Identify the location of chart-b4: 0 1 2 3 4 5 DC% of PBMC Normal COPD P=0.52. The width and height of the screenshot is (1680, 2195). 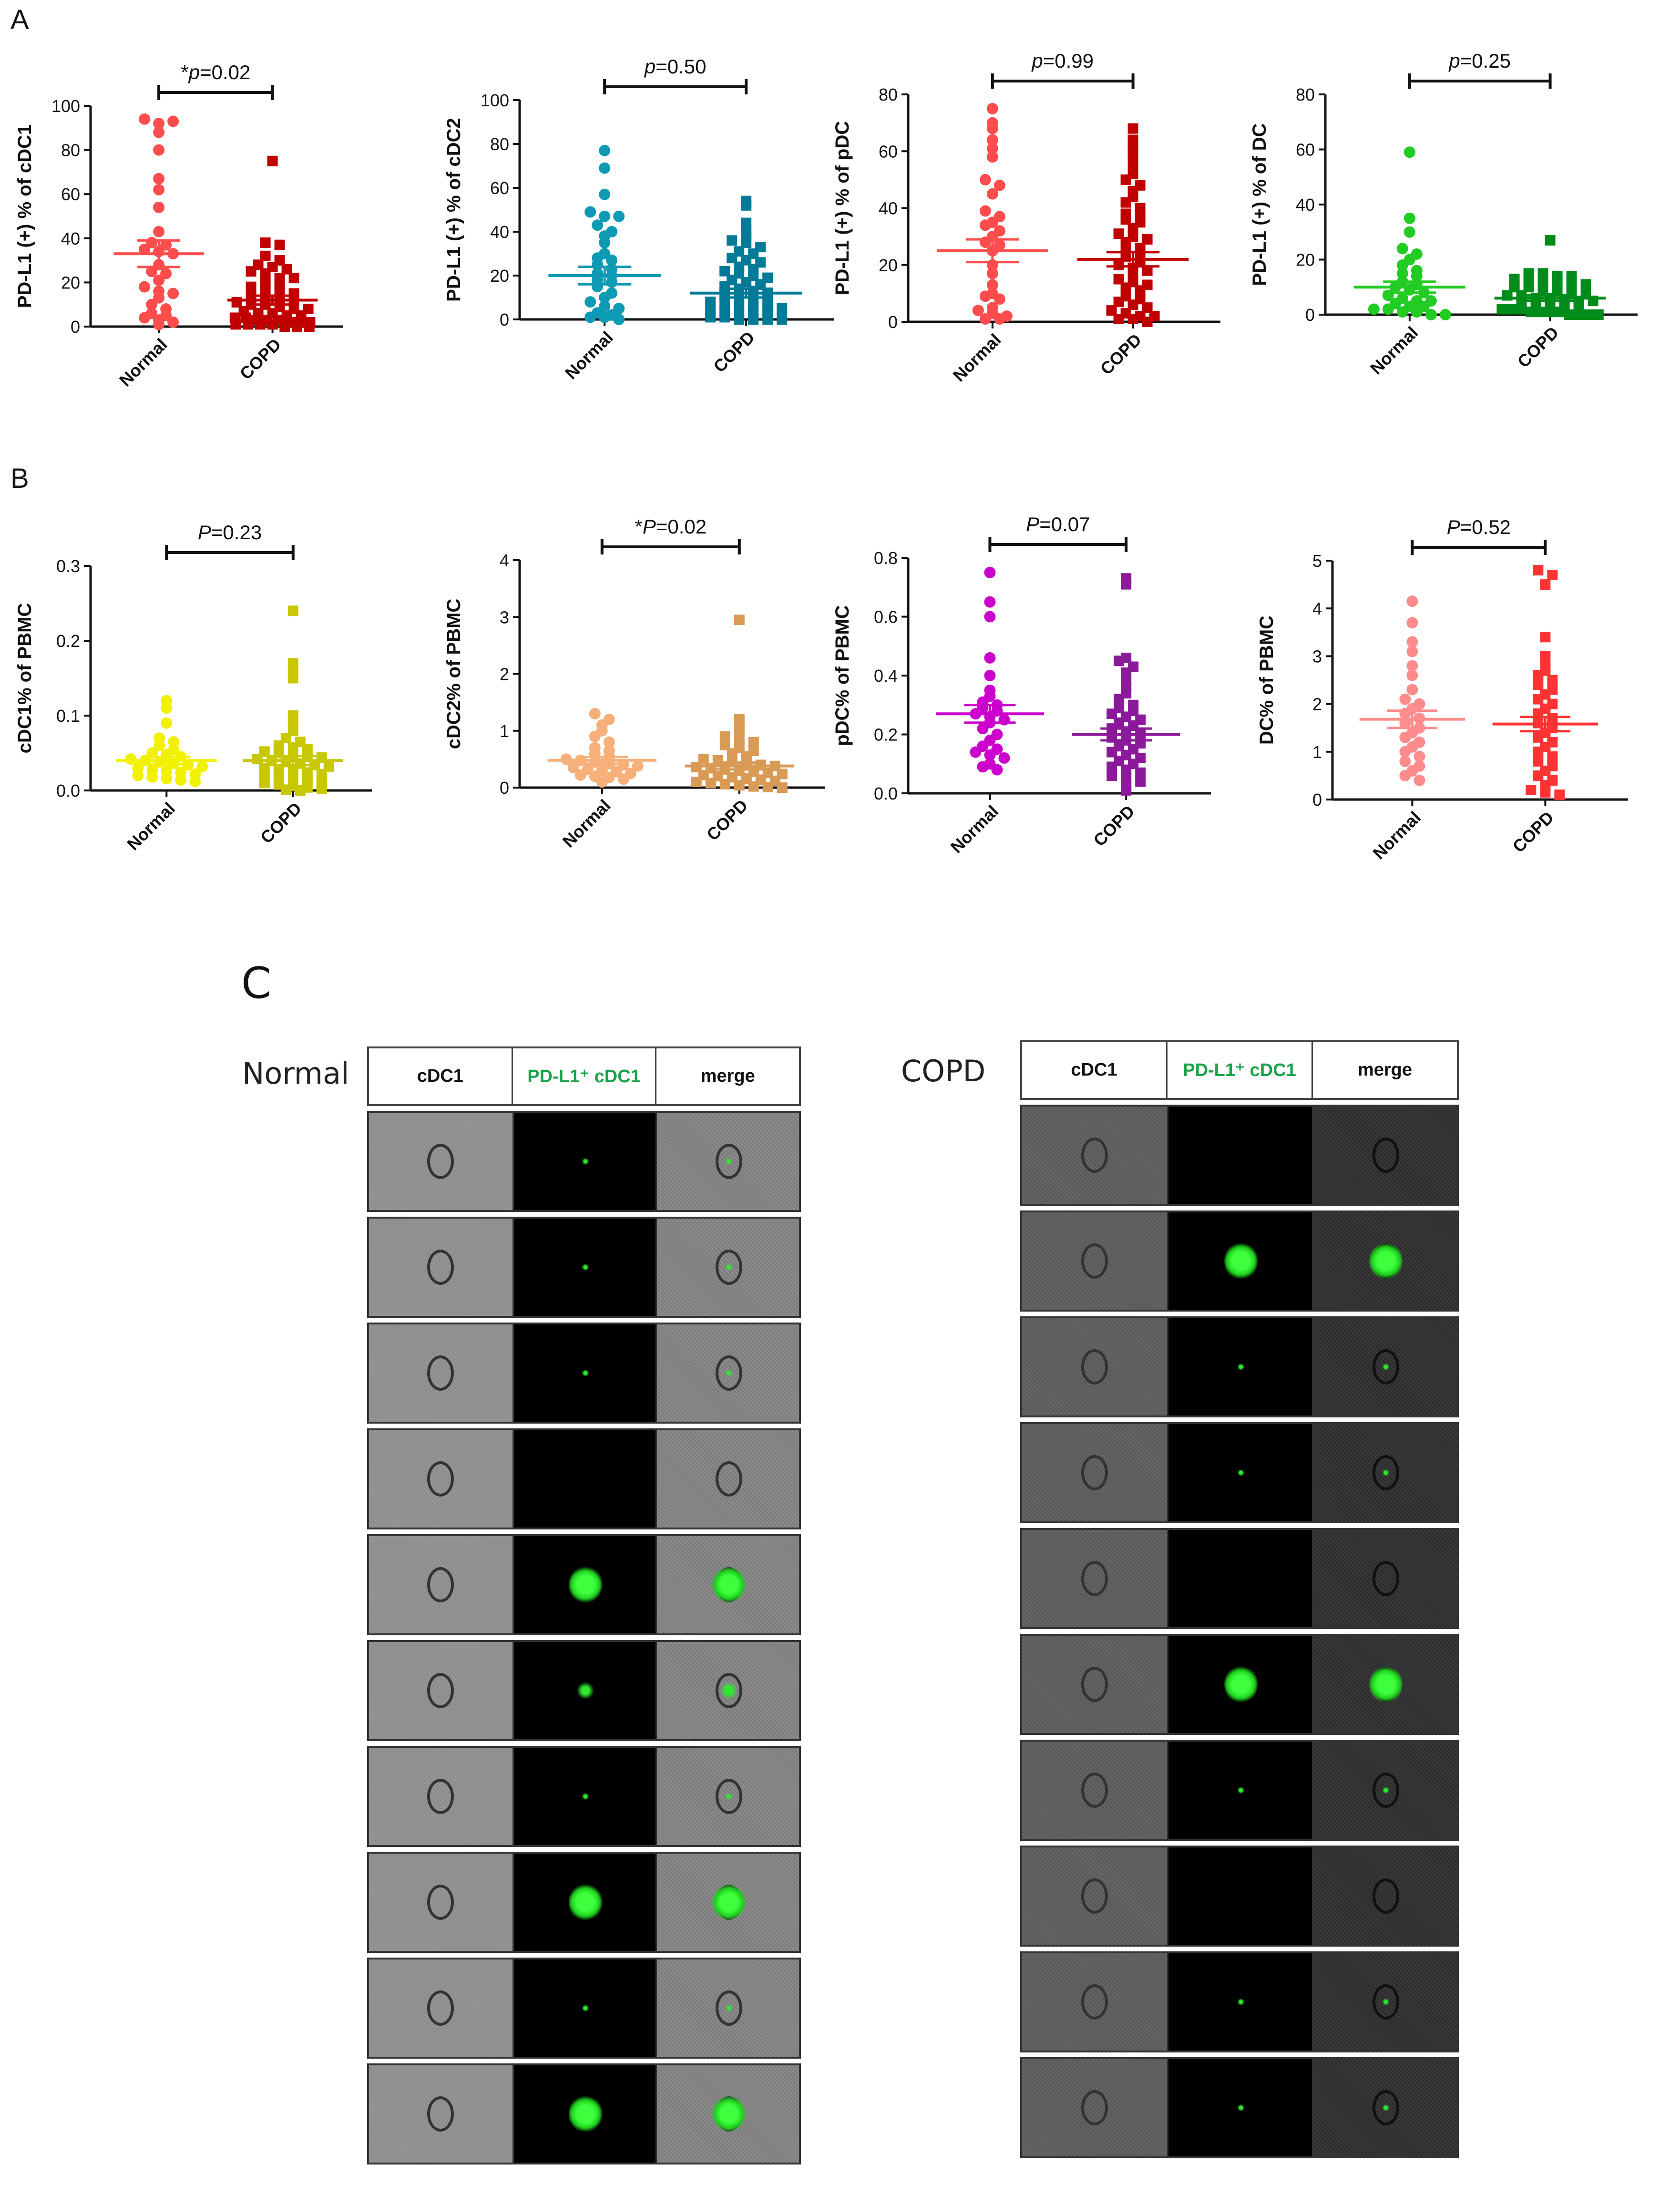
(1442, 689).